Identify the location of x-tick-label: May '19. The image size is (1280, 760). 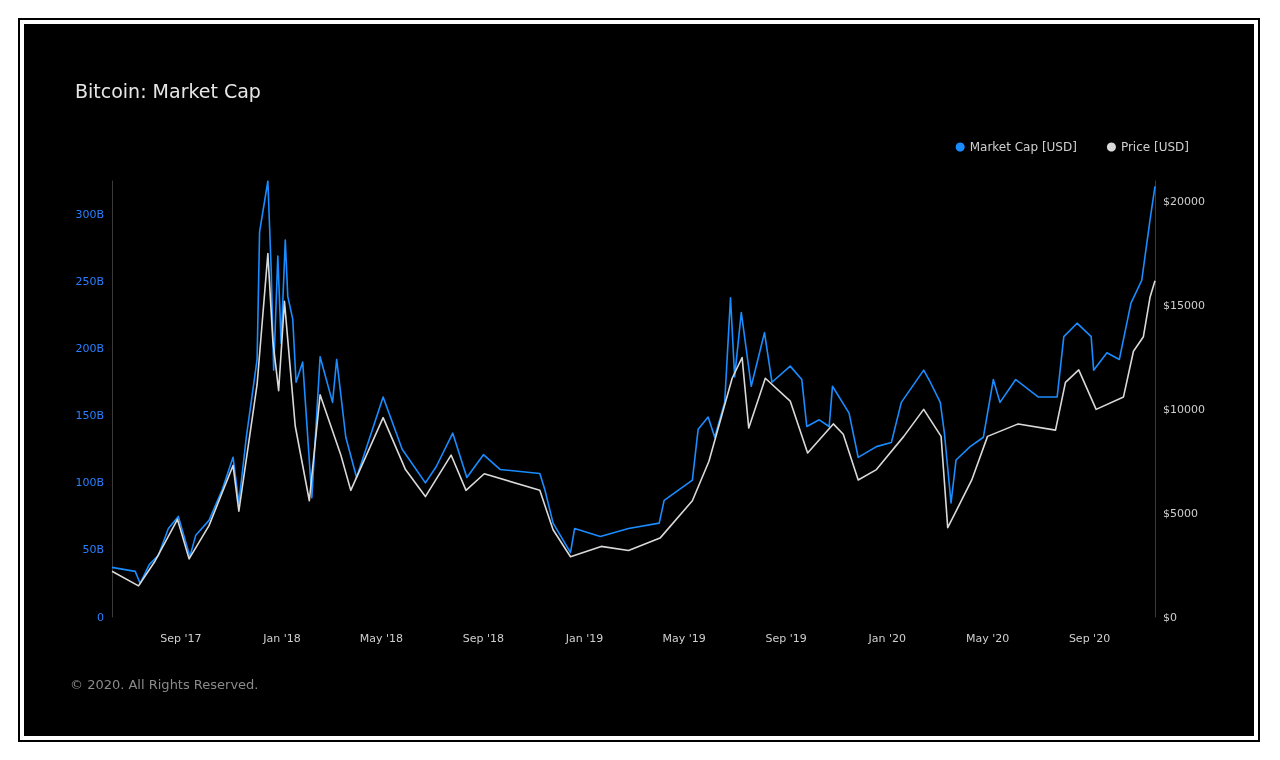
(684, 638).